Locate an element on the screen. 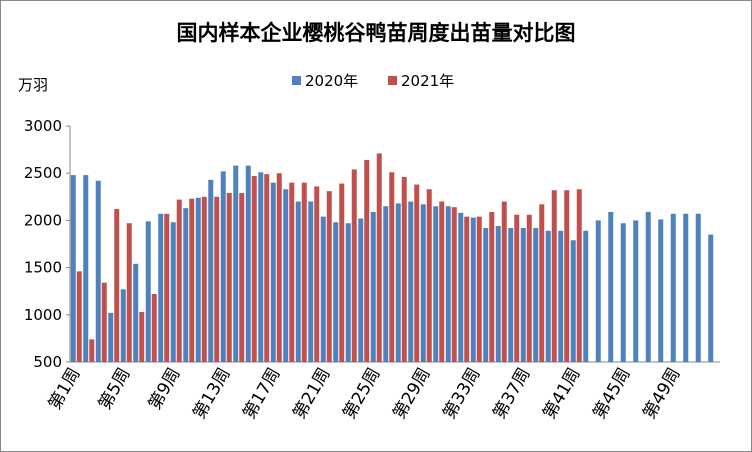  legend-label: 2021年 is located at coordinates (427, 81).